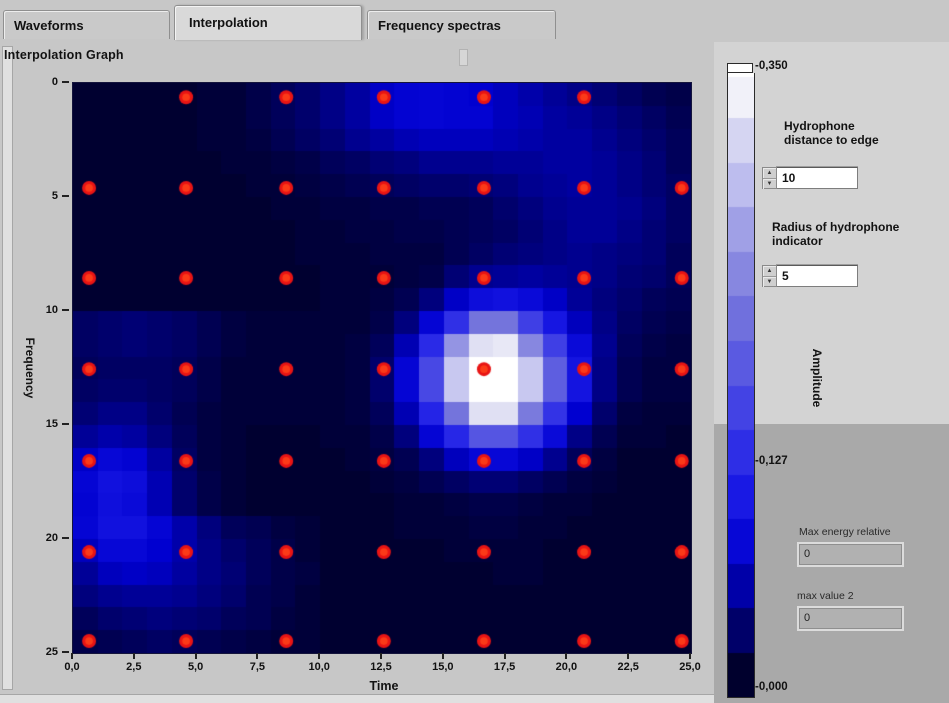 This screenshot has height=703, width=949. What do you see at coordinates (817, 378) in the screenshot?
I see `amplitude-axis-label: Amplitude` at bounding box center [817, 378].